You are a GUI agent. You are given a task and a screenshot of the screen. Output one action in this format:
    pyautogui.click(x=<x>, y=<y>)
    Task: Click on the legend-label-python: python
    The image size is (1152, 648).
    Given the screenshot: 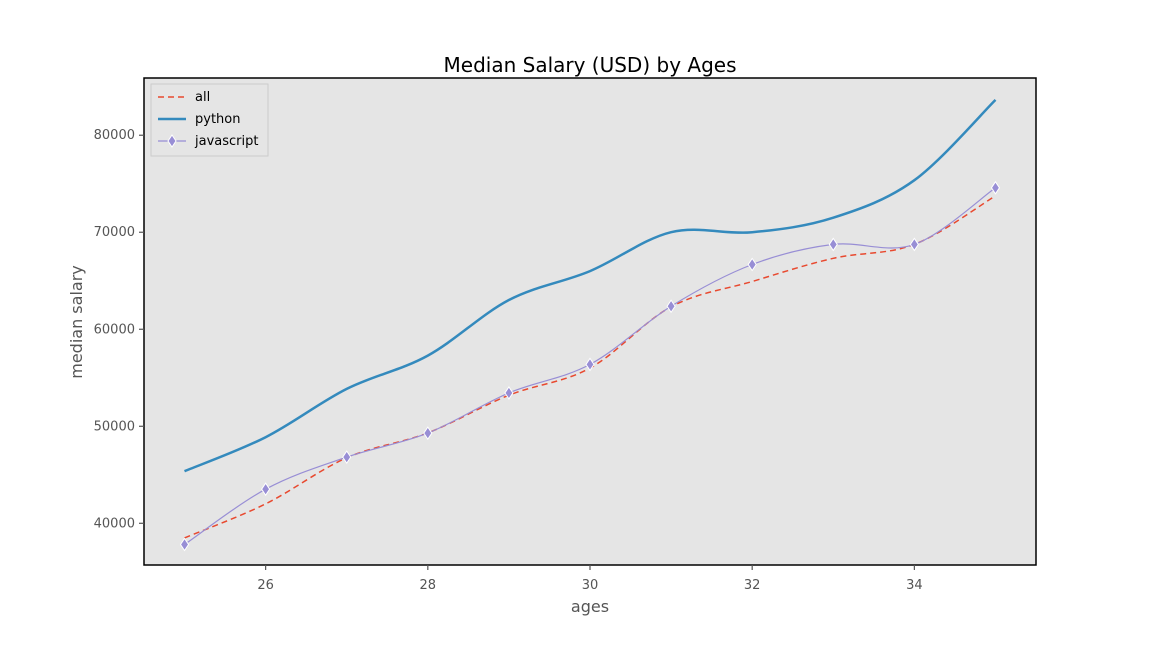 What is the action you would take?
    pyautogui.click(x=217, y=119)
    